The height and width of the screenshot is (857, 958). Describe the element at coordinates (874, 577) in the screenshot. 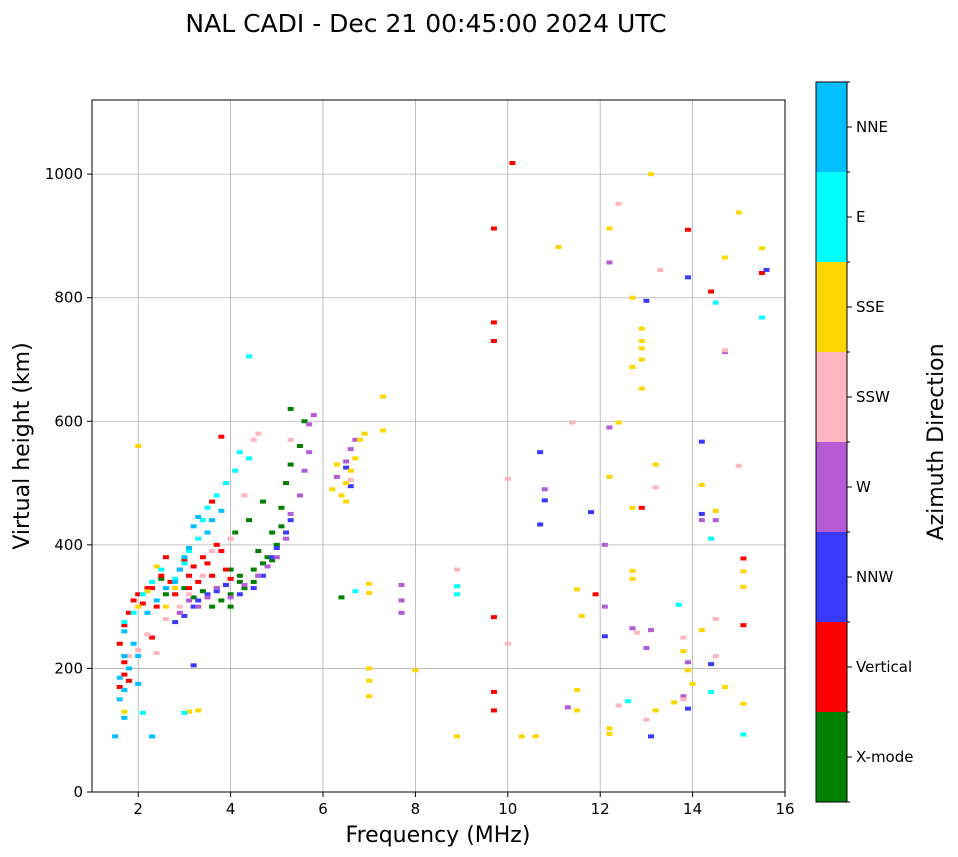

I see `colorbar-tick-label: NNW` at that location.